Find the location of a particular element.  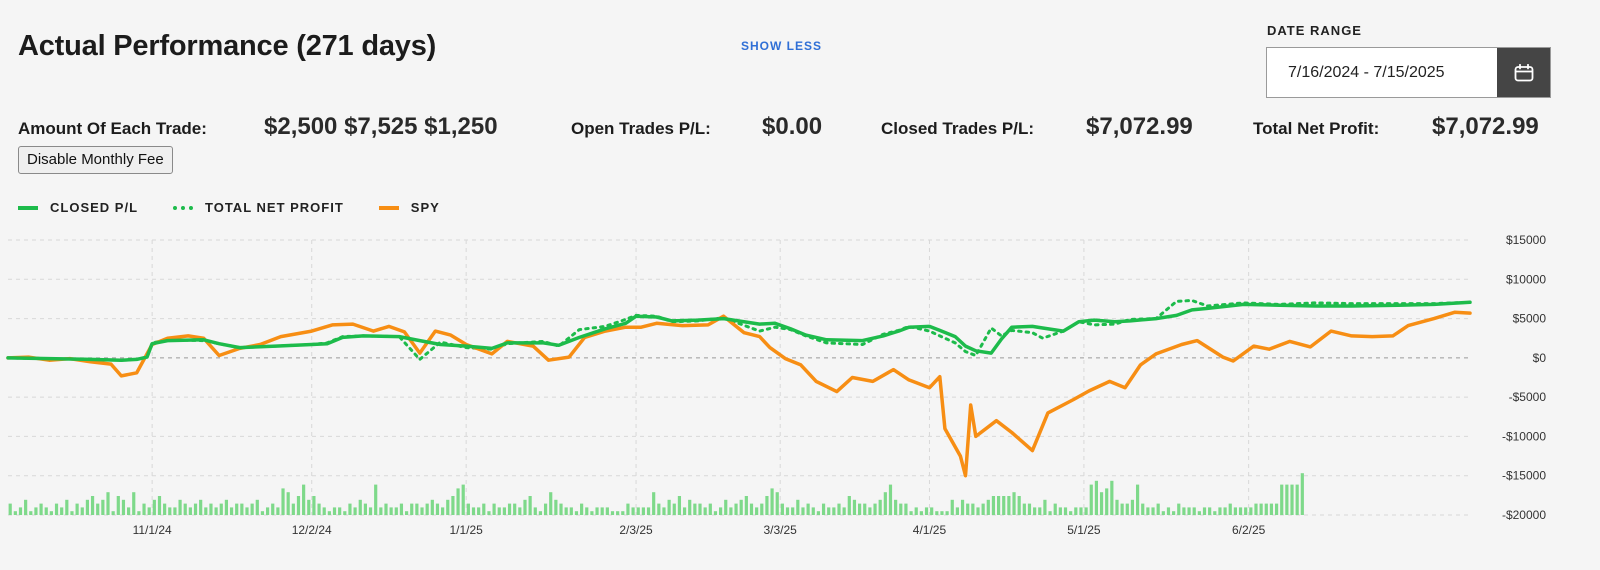

calendar-button is located at coordinates (1523, 72).